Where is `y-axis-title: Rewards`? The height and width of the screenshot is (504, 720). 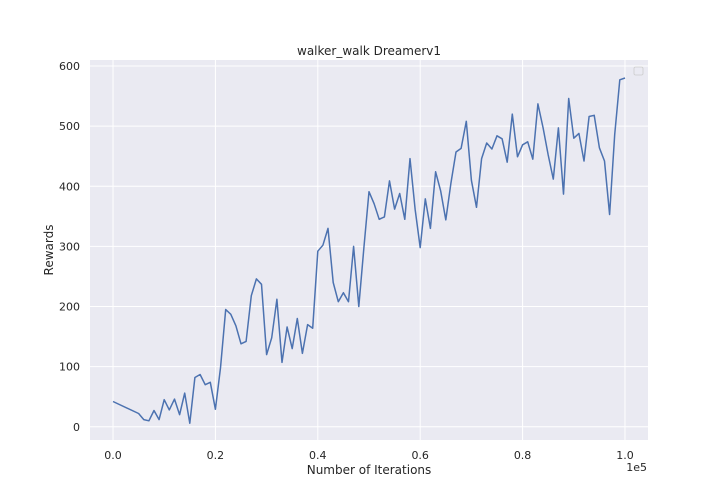
y-axis-title: Rewards is located at coordinates (49, 250).